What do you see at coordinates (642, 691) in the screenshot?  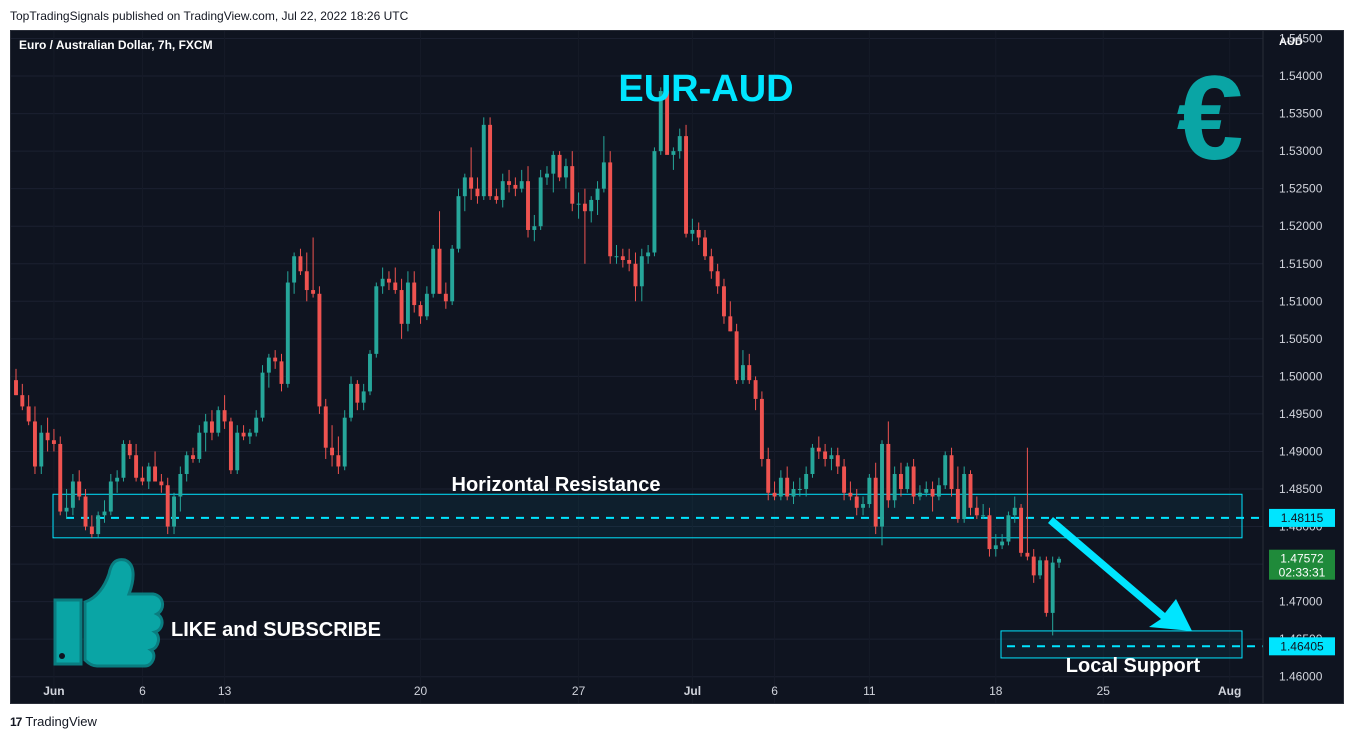 I see `time-axis: Jun 6 13 20 27 Jul 6 11 18 25 Aug` at bounding box center [642, 691].